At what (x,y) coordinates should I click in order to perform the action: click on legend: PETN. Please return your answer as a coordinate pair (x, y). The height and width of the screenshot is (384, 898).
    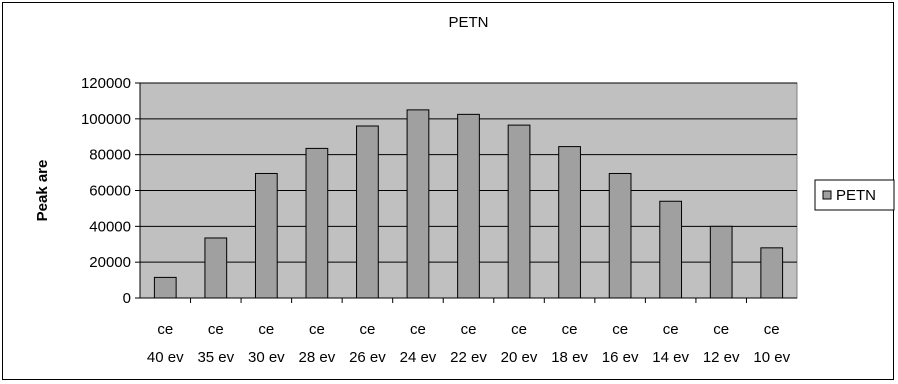
    Looking at the image, I should click on (854, 195).